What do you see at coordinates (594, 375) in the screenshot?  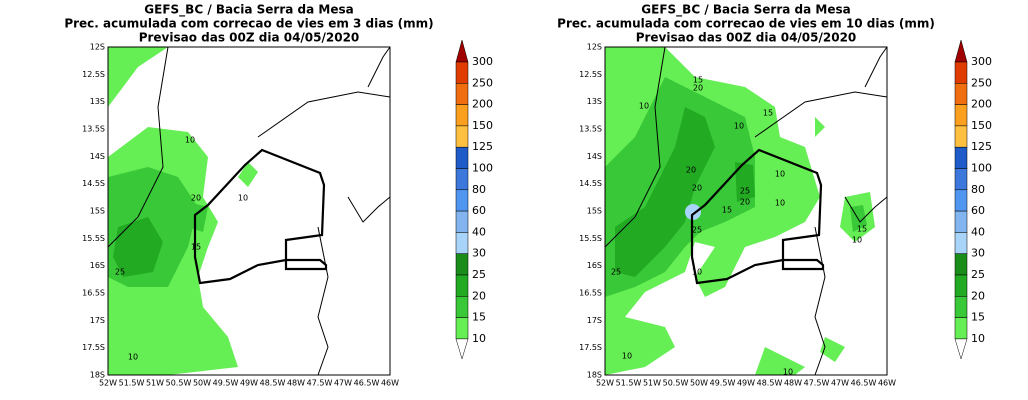 I see `latitude-label: 18S` at bounding box center [594, 375].